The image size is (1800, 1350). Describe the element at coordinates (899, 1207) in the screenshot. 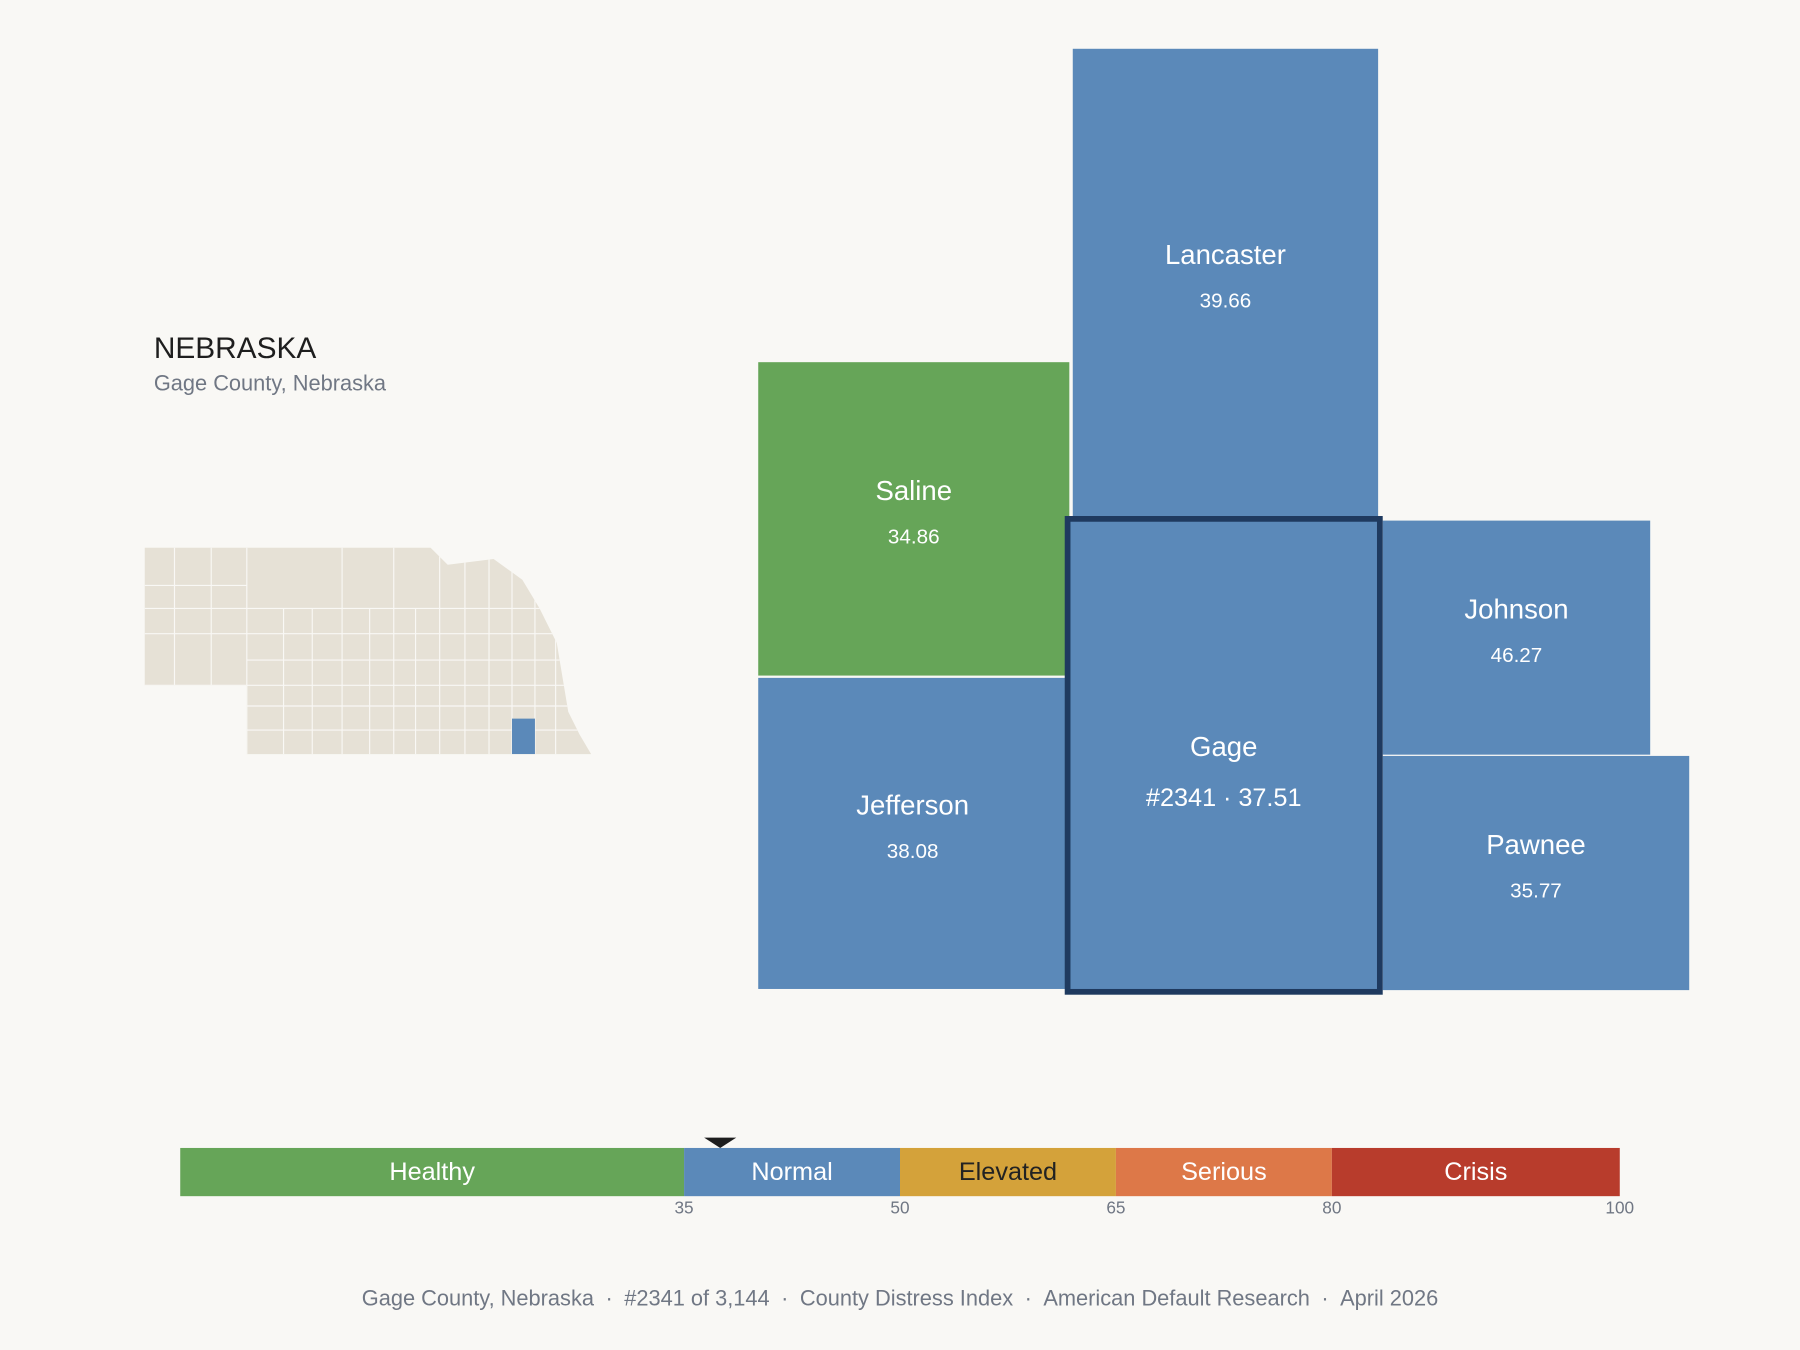

I see `scale-tick-label: 50` at that location.